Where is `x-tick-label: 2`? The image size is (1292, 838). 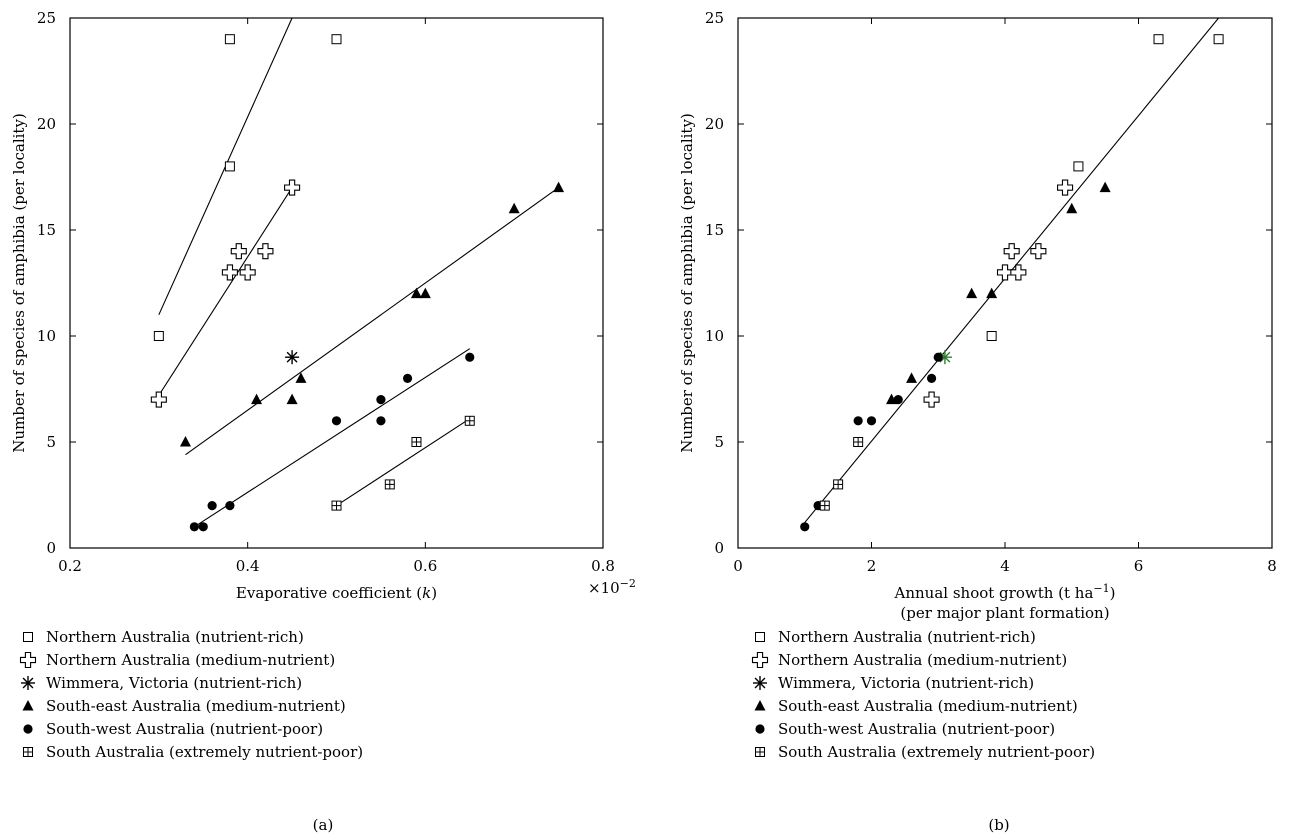
x-tick-label: 2 is located at coordinates (872, 566).